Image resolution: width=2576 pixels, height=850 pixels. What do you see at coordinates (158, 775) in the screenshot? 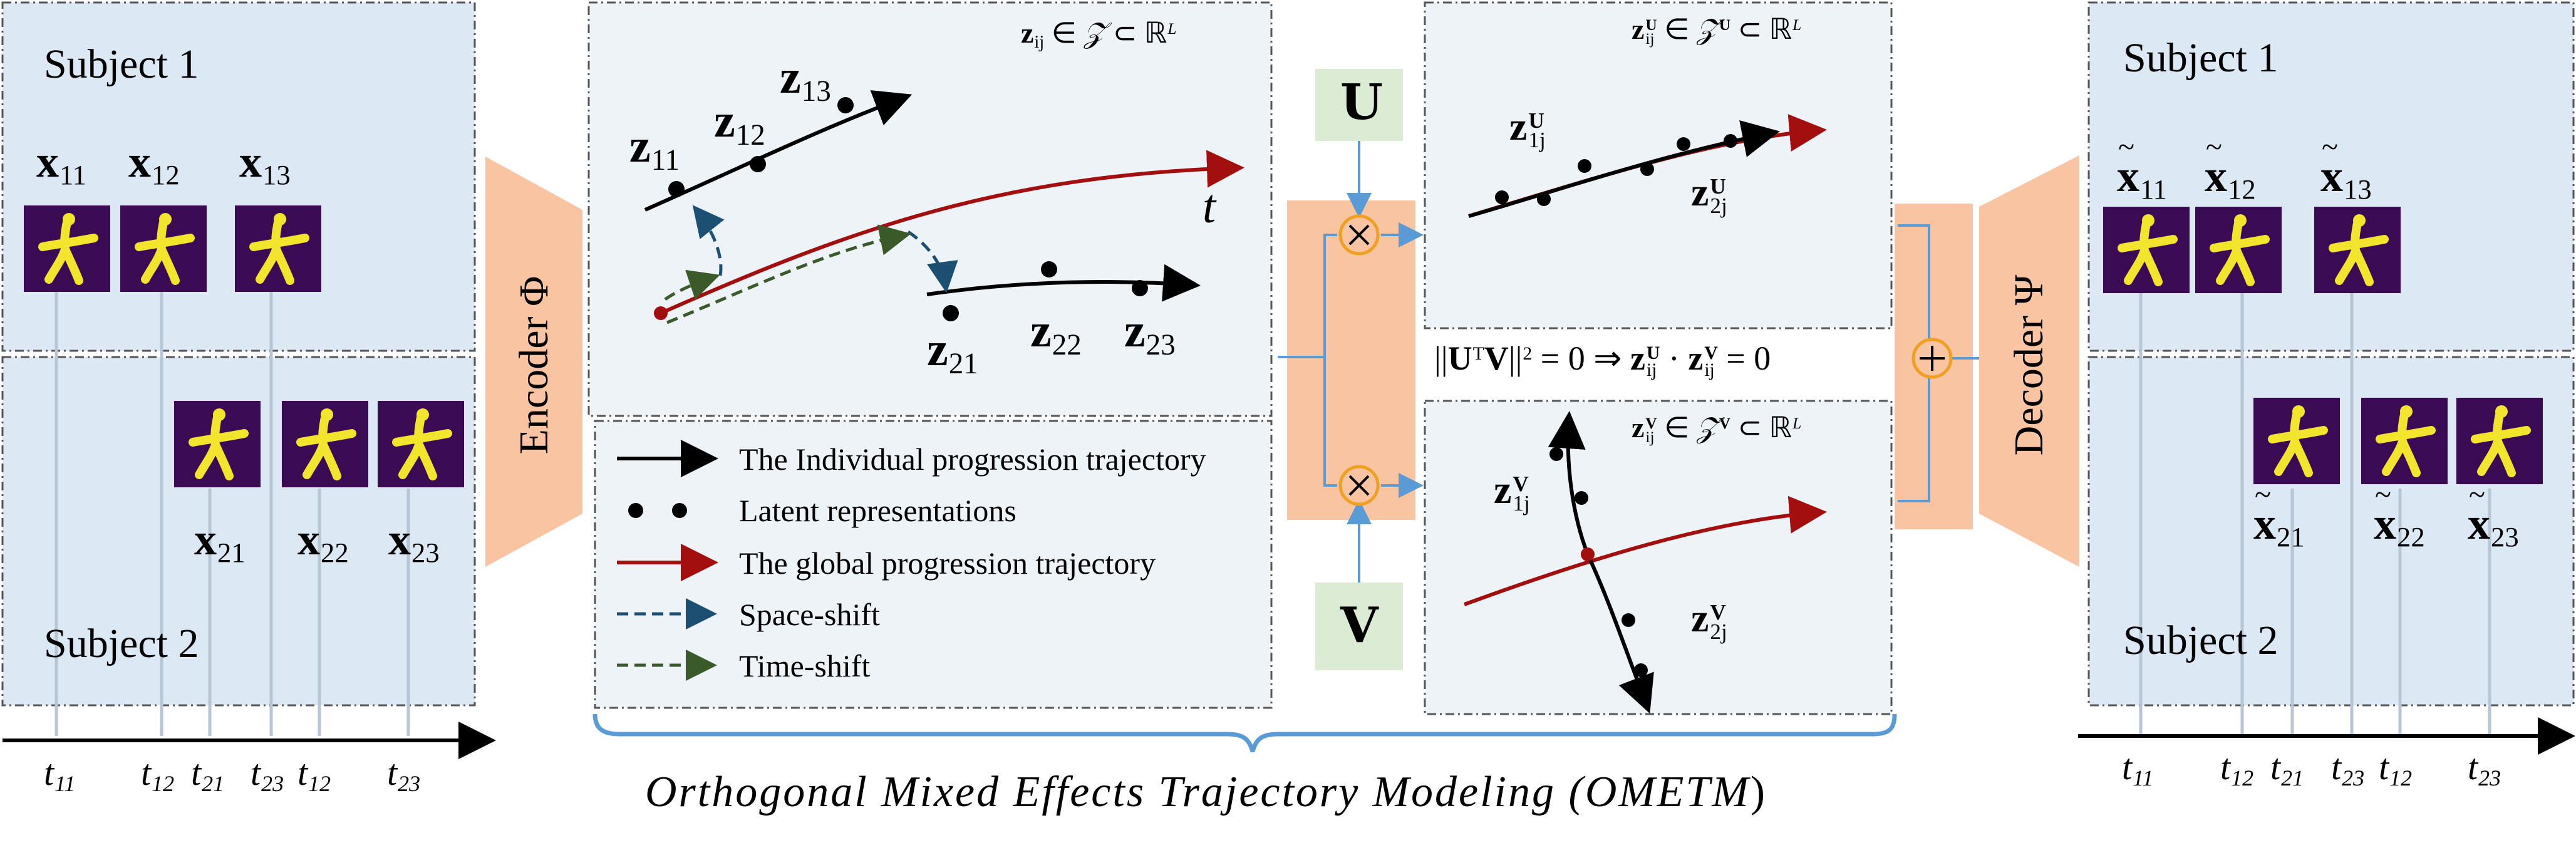
I see `tick-t12-left: t12` at bounding box center [158, 775].